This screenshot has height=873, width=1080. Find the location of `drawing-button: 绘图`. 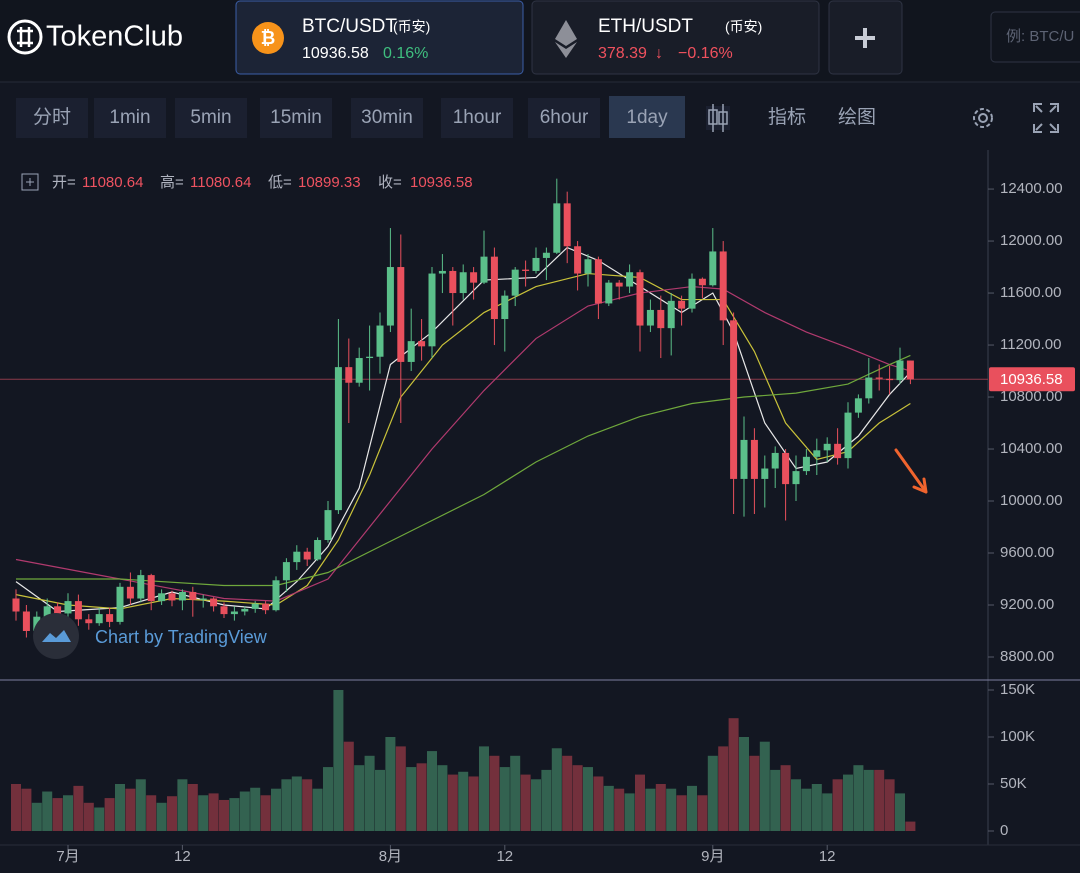

drawing-button: 绘图 is located at coordinates (857, 117).